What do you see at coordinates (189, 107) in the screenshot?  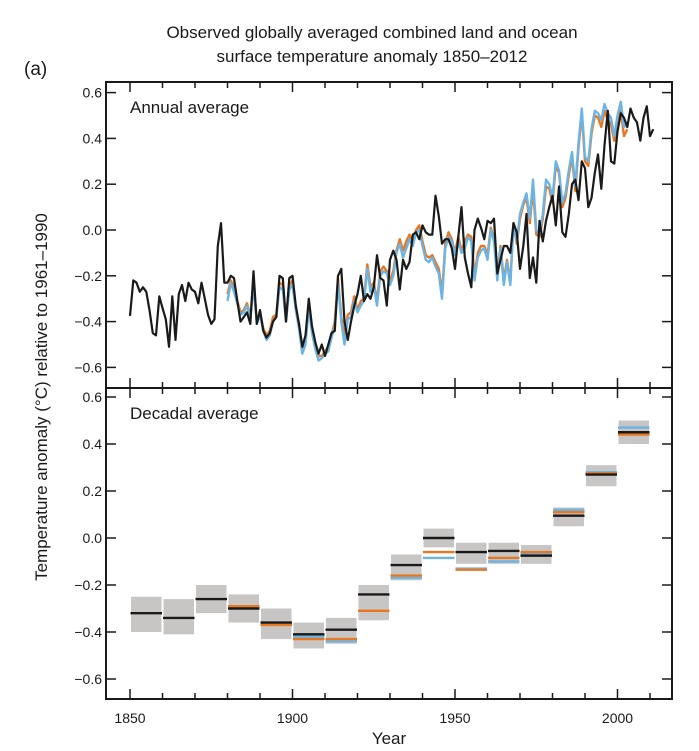 I see `annual-panel-label: Annual average` at bounding box center [189, 107].